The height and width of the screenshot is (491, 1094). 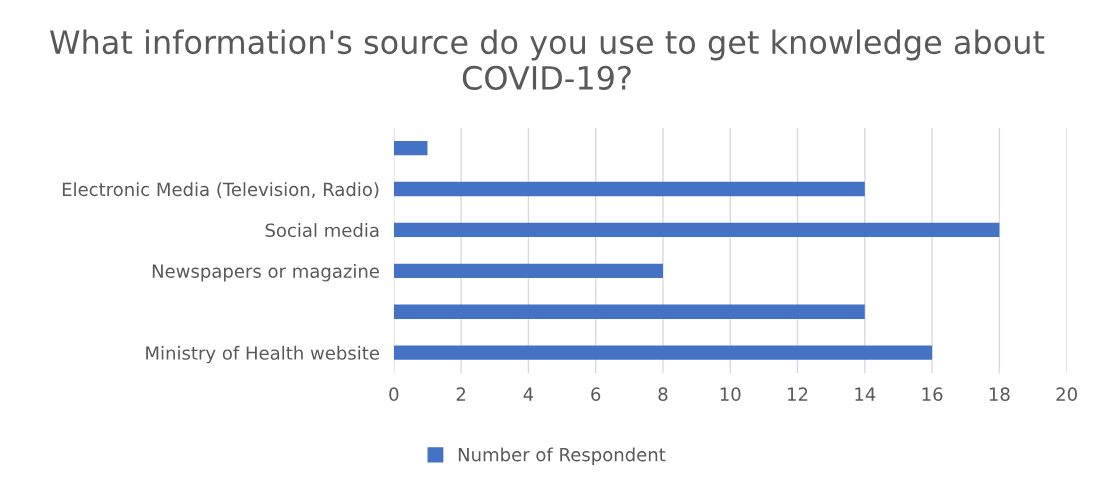 I want to click on x-tick-label: 16, so click(x=932, y=394).